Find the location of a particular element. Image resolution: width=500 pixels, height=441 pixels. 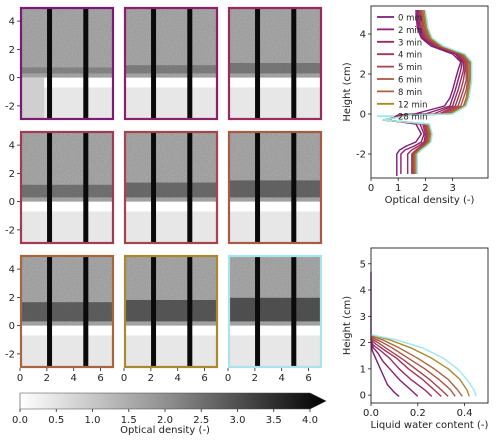

x-tick-label: 1 is located at coordinates (398, 188).